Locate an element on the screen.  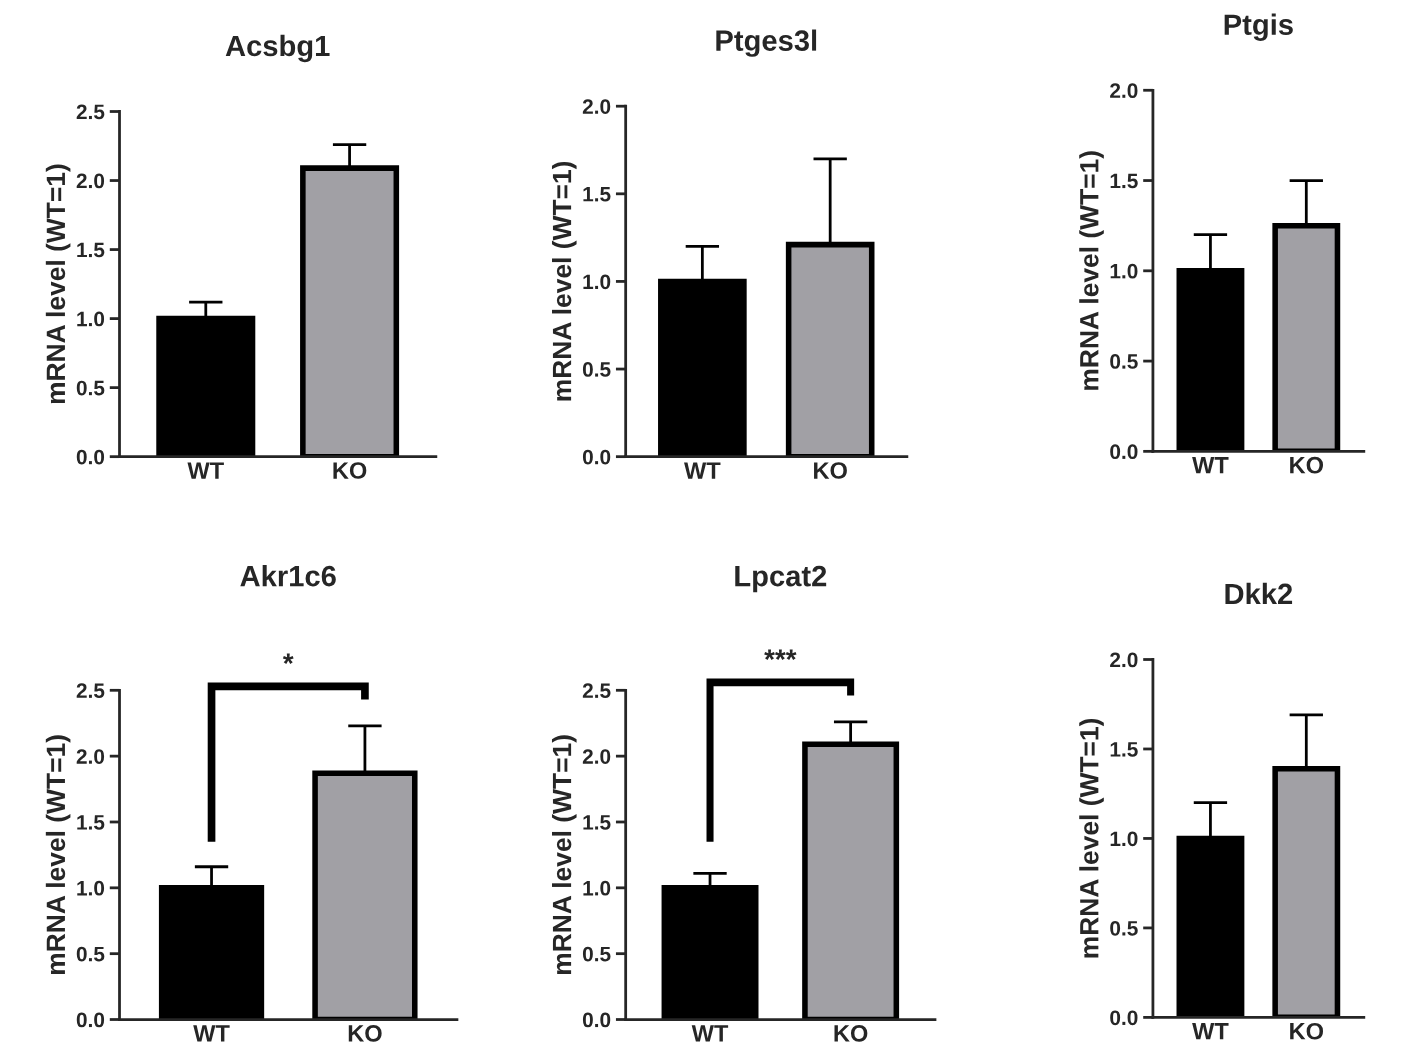
chart-title: Dkk2 is located at coordinates (1259, 593).